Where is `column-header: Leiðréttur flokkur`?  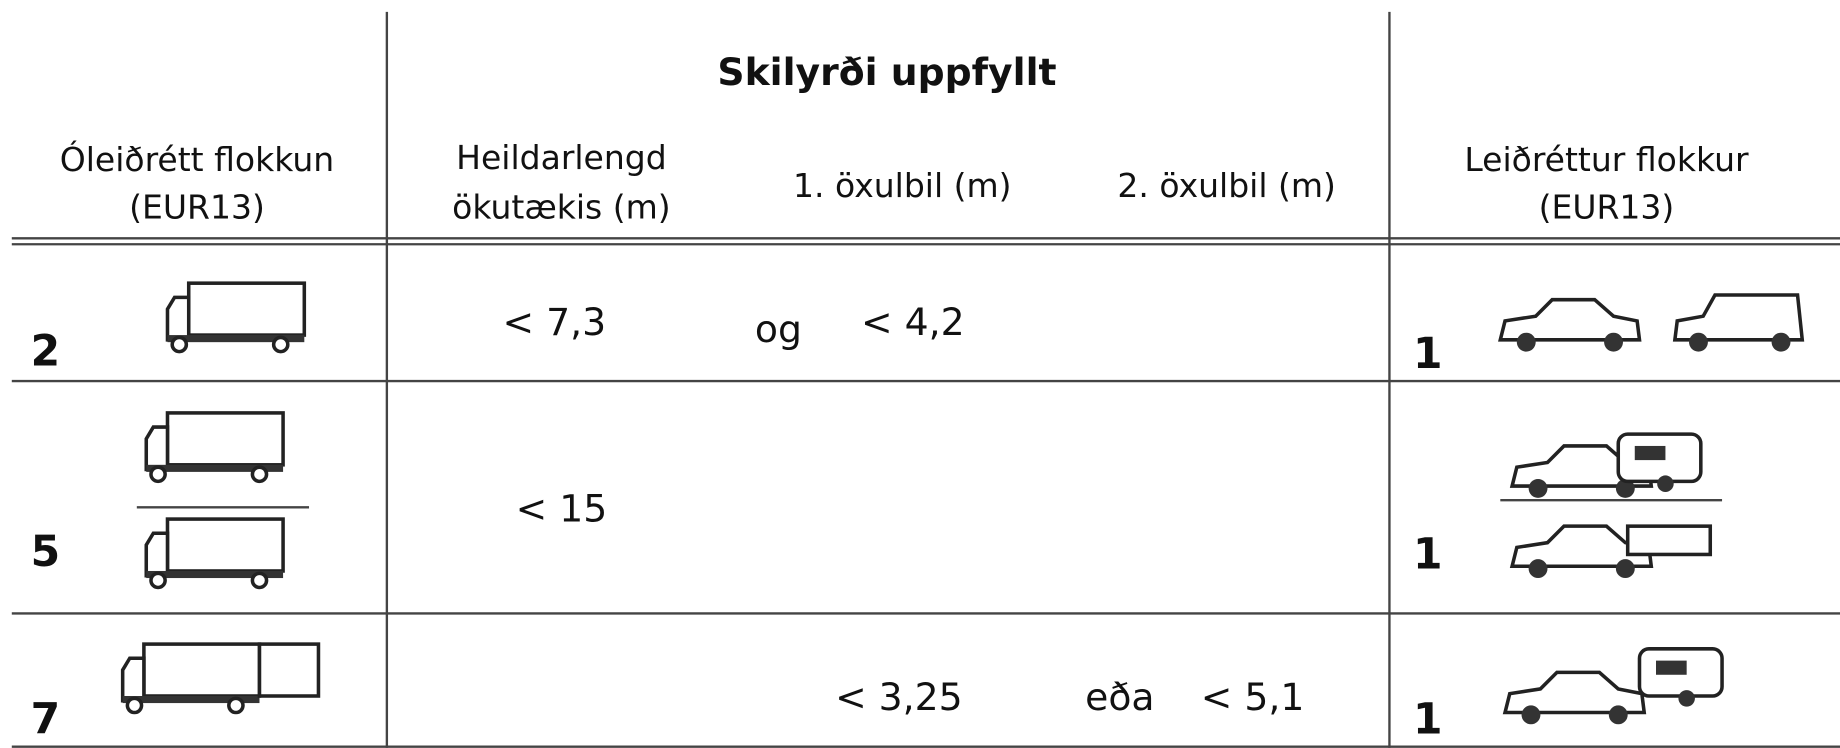
column-header: Leiðréttur flokkur is located at coordinates (1606, 159).